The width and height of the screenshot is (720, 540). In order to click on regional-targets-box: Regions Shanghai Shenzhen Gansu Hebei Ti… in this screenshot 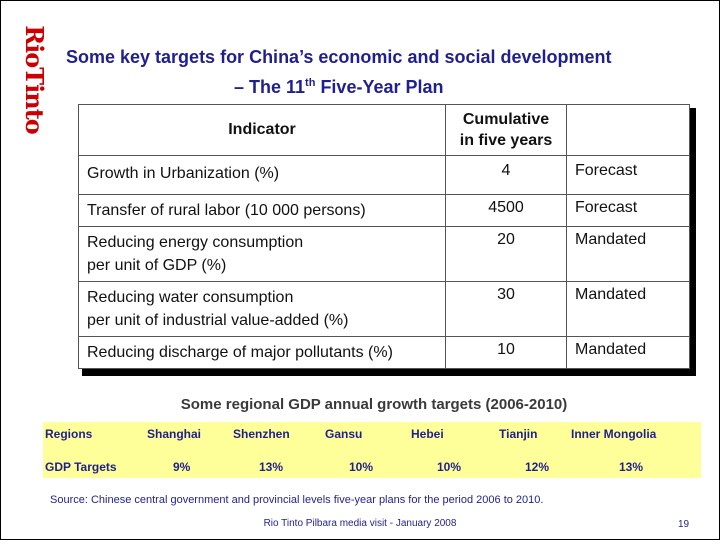, I will do `click(372, 450)`.